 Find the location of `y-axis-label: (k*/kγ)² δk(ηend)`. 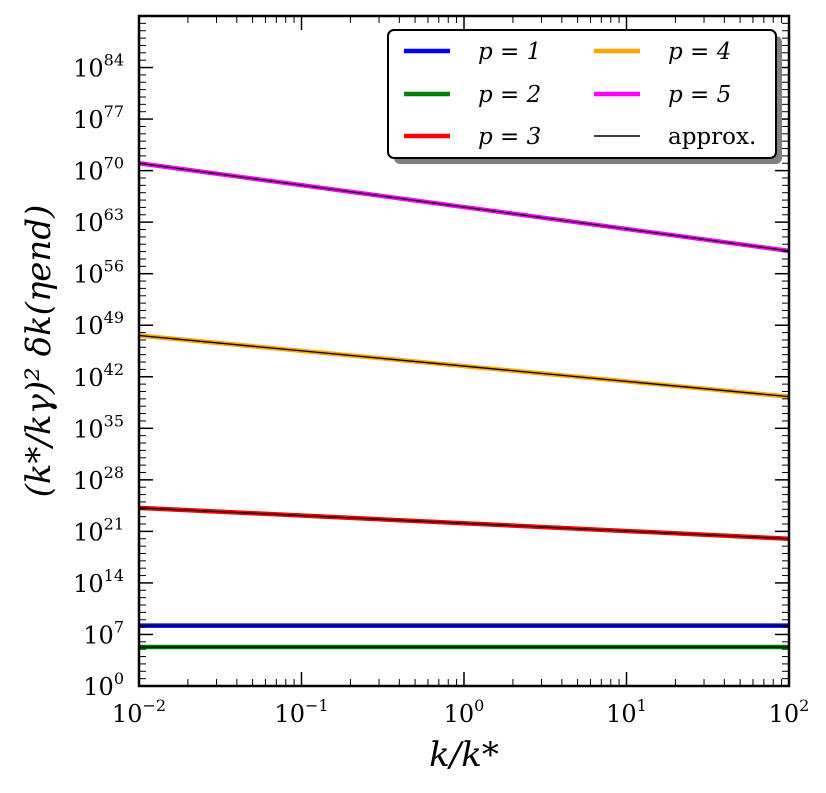

y-axis-label: (k*/kγ)² δk(ηend) is located at coordinates (39, 351).